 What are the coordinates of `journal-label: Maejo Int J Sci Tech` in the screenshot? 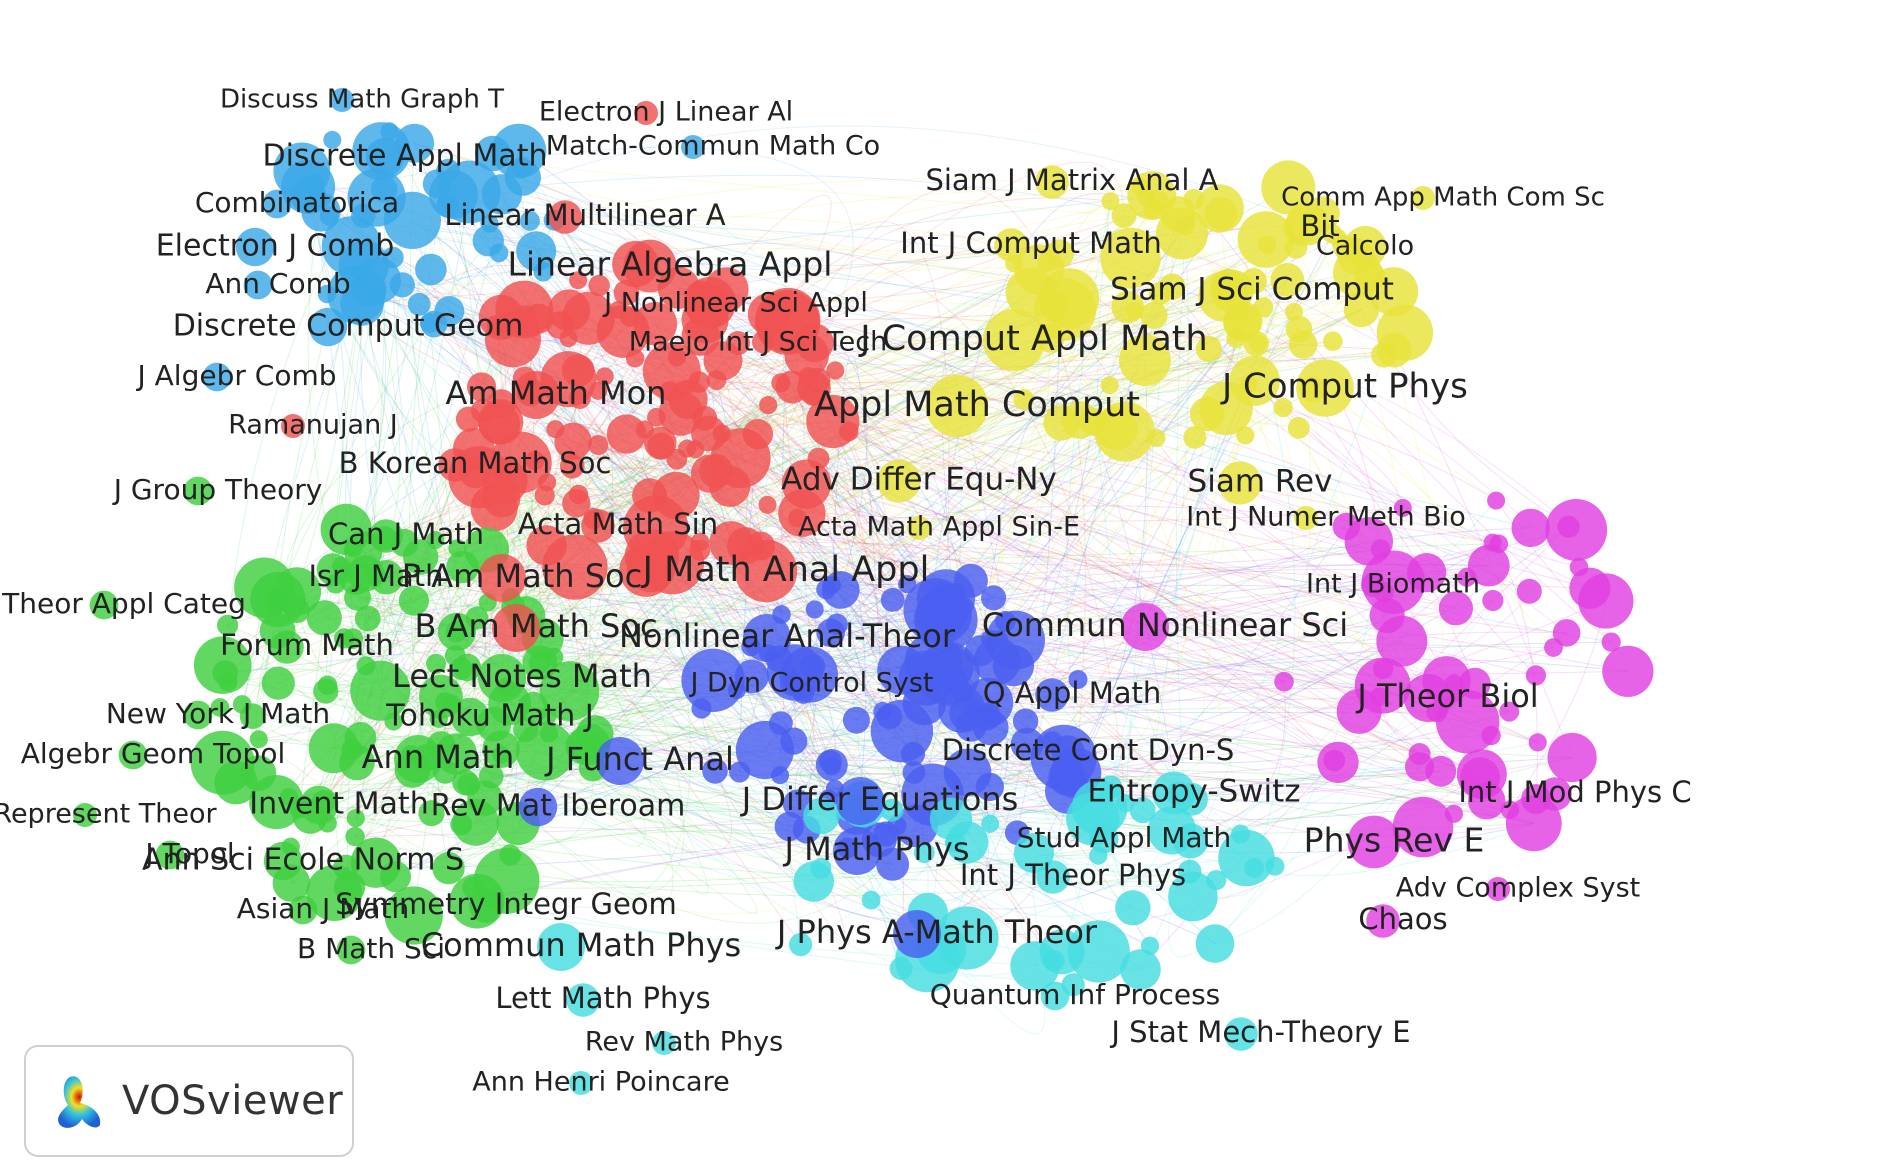 It's located at (758, 342).